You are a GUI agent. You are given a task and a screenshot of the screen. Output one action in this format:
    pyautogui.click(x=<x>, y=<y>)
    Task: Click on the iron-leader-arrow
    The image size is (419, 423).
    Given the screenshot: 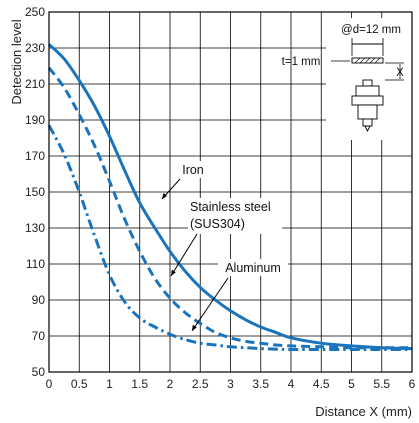 What is the action you would take?
    pyautogui.click(x=164, y=196)
    